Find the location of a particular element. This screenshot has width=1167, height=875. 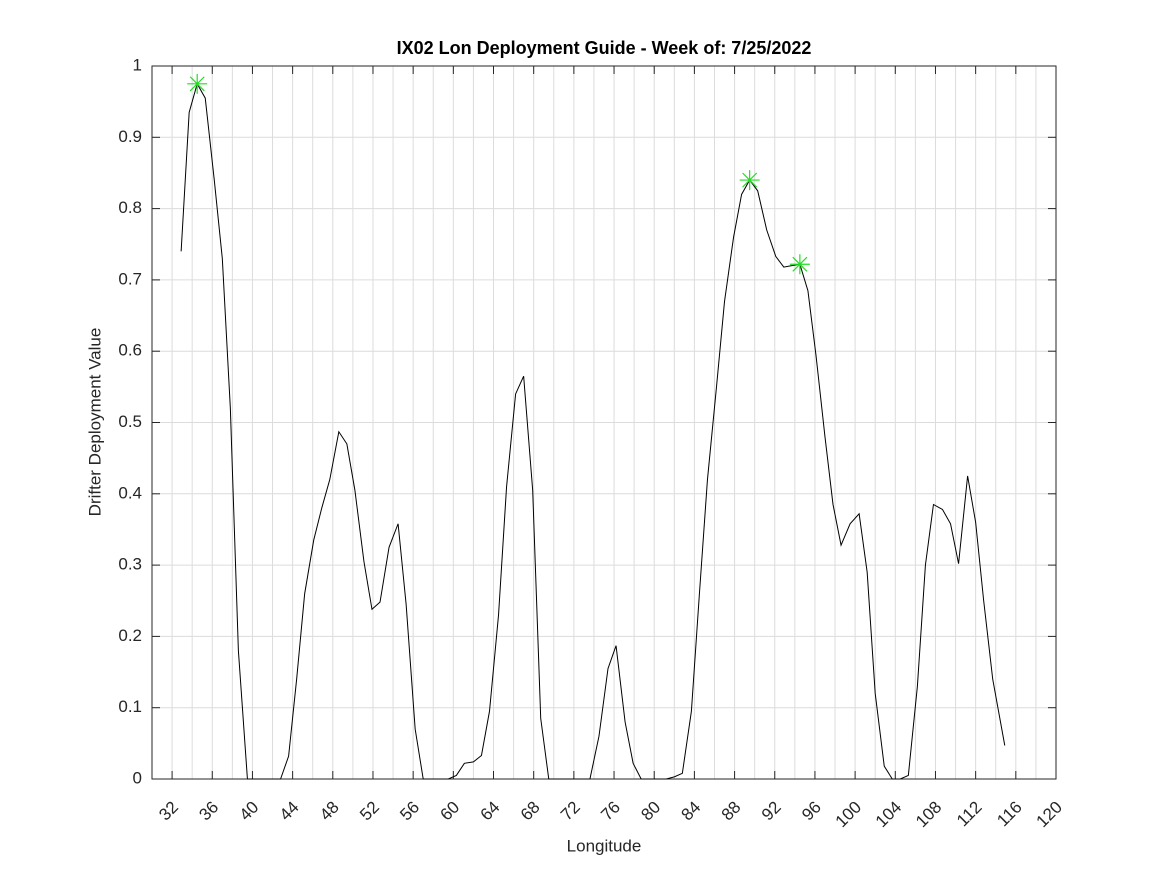

y-axis-label: Drifter Deployment Value is located at coordinates (94, 422).